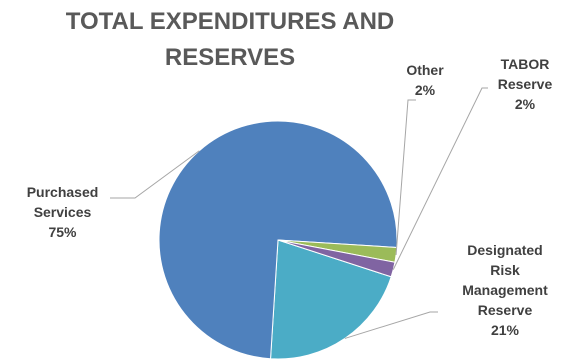  Describe the element at coordinates (505, 330) in the screenshot. I see `slice-value-label: 21%` at that location.